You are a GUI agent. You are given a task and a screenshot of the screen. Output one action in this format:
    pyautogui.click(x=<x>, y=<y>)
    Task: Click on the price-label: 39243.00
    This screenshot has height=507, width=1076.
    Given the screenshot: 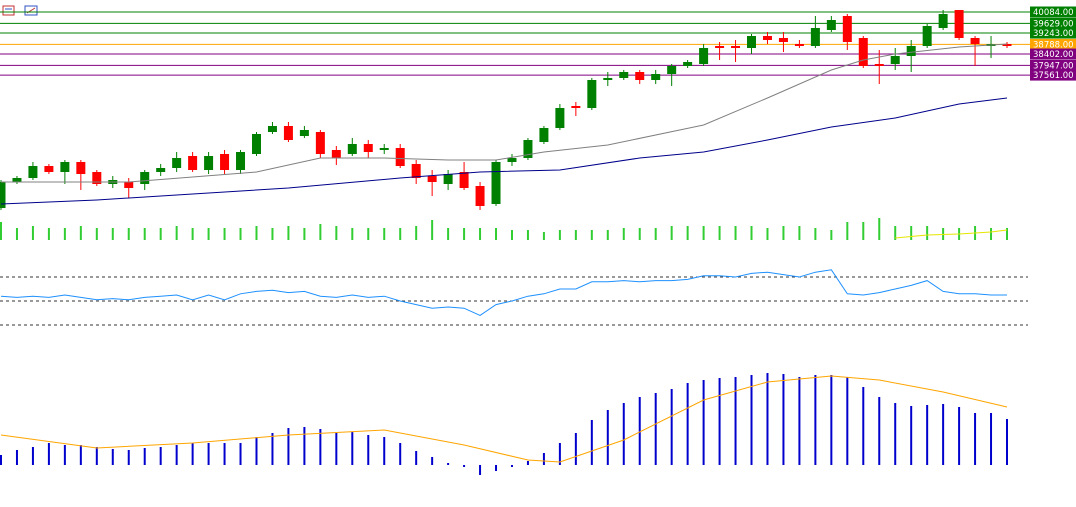 What is the action you would take?
    pyautogui.click(x=1053, y=34)
    